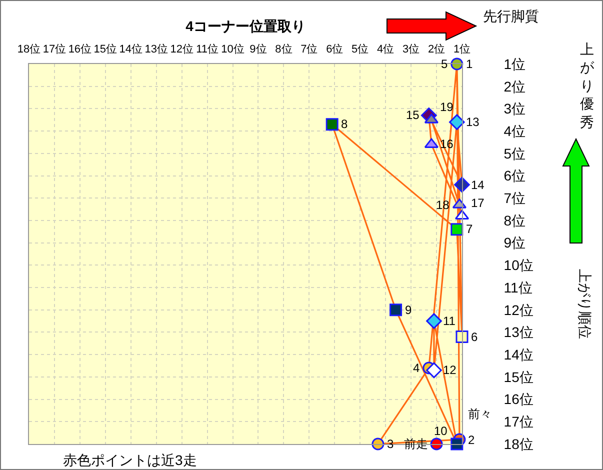 Image resolution: width=603 pixels, height=470 pixels. What do you see at coordinates (385, 50) in the screenshot?
I see `x-tick-label: 4位` at bounding box center [385, 50].